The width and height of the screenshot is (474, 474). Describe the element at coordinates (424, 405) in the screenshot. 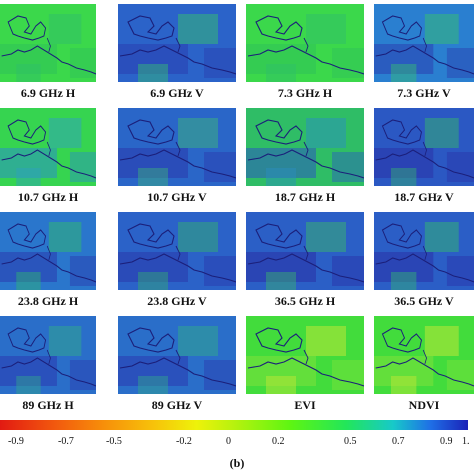

I see `map-caption: NDVI` at that location.